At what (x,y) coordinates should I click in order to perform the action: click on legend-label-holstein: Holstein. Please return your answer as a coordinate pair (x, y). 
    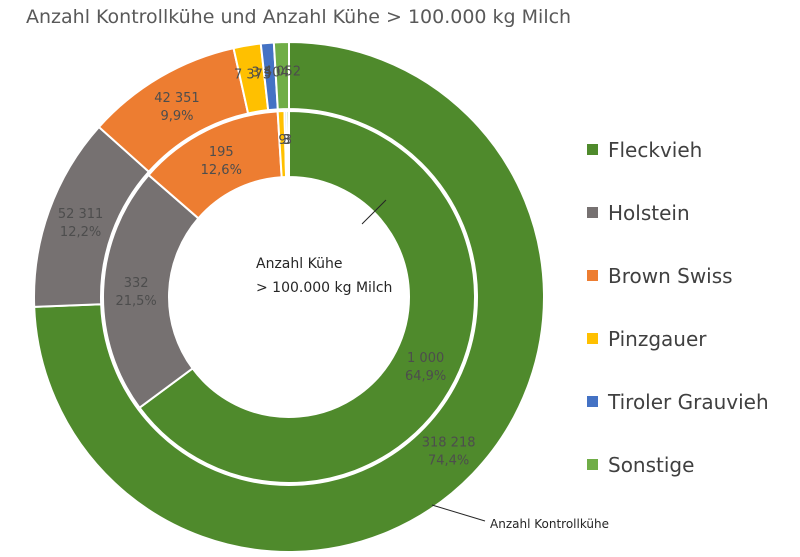
    Looking at the image, I should click on (649, 212).